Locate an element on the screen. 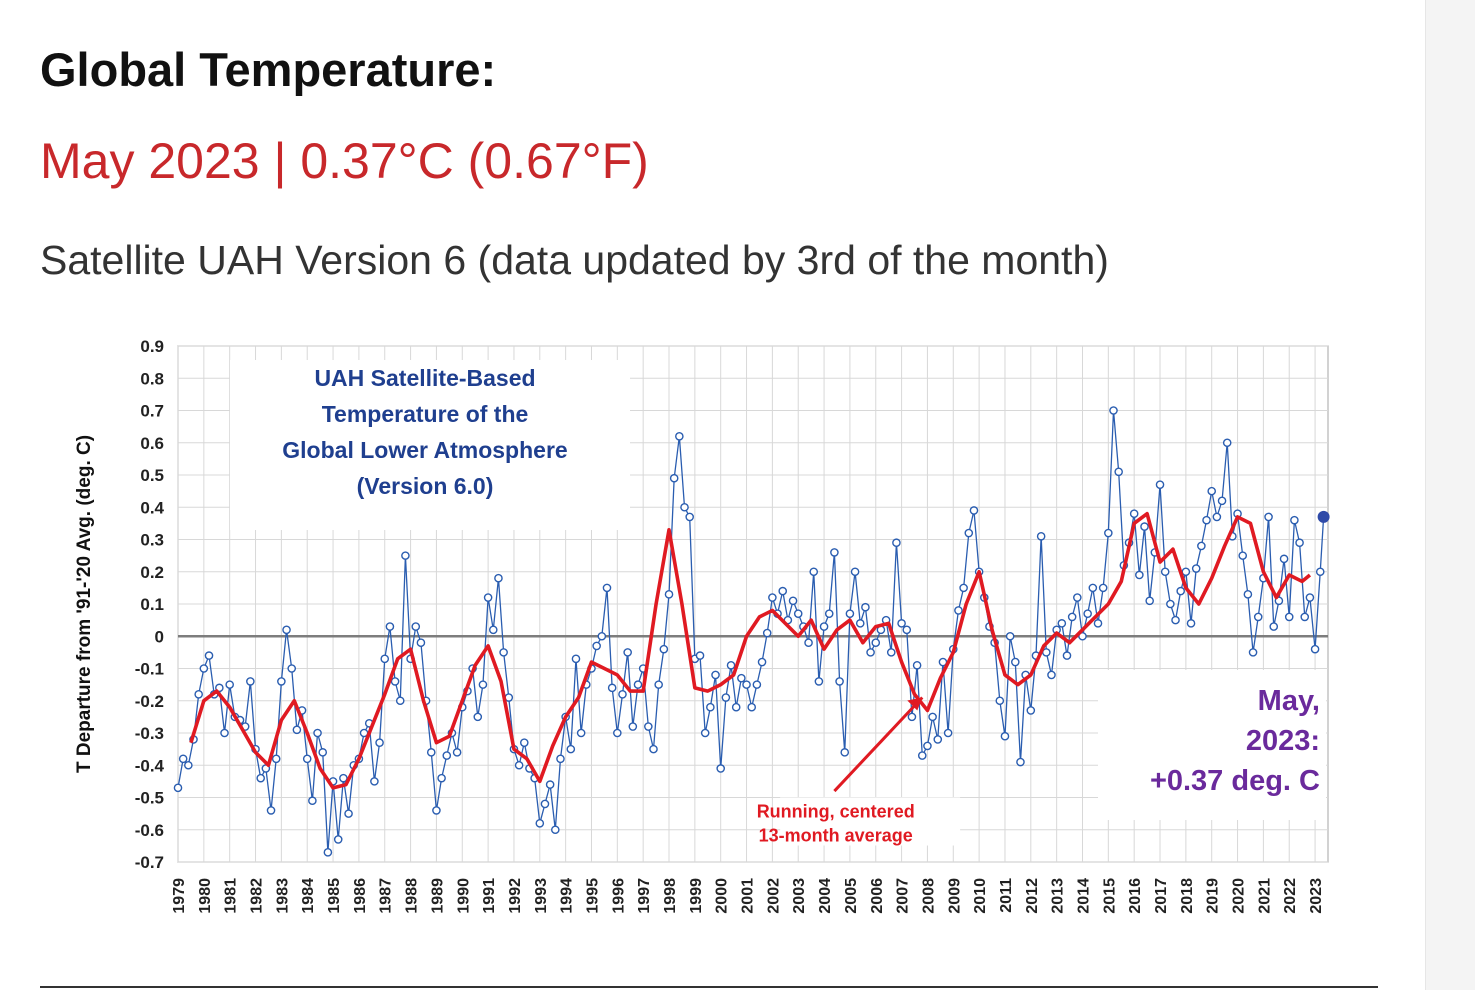 The image size is (1475, 990). x-tick-label: 2021 is located at coordinates (1264, 896).